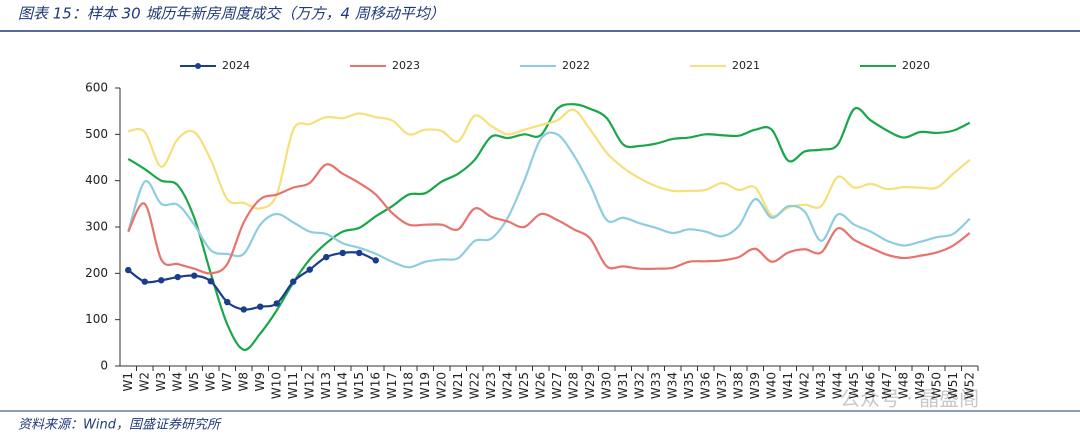  What do you see at coordinates (639, 385) in the screenshot?
I see `x-tick-label: W32` at bounding box center [639, 385].